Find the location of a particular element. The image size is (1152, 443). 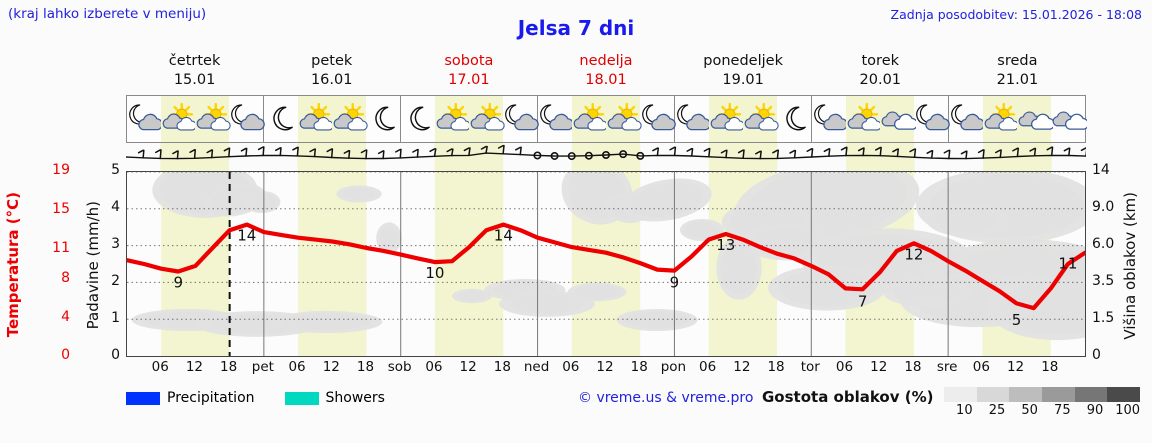

day-name-3: nedelja is located at coordinates (606, 61).